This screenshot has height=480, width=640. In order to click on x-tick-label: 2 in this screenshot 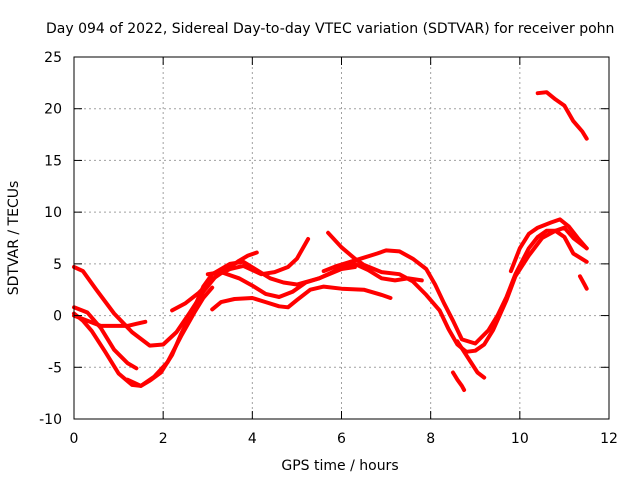, I will do `click(163, 439)`.